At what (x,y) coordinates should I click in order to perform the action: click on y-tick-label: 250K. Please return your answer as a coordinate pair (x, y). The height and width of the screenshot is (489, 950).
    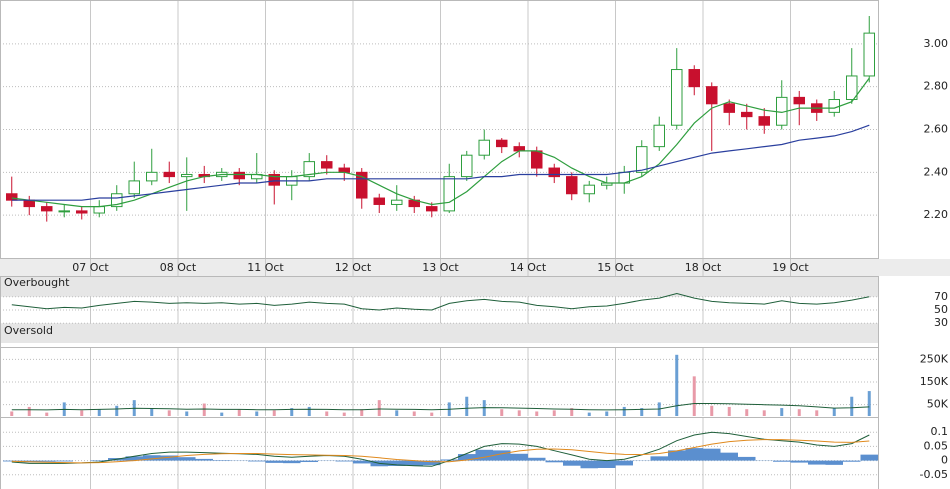
    Looking at the image, I should click on (934, 358).